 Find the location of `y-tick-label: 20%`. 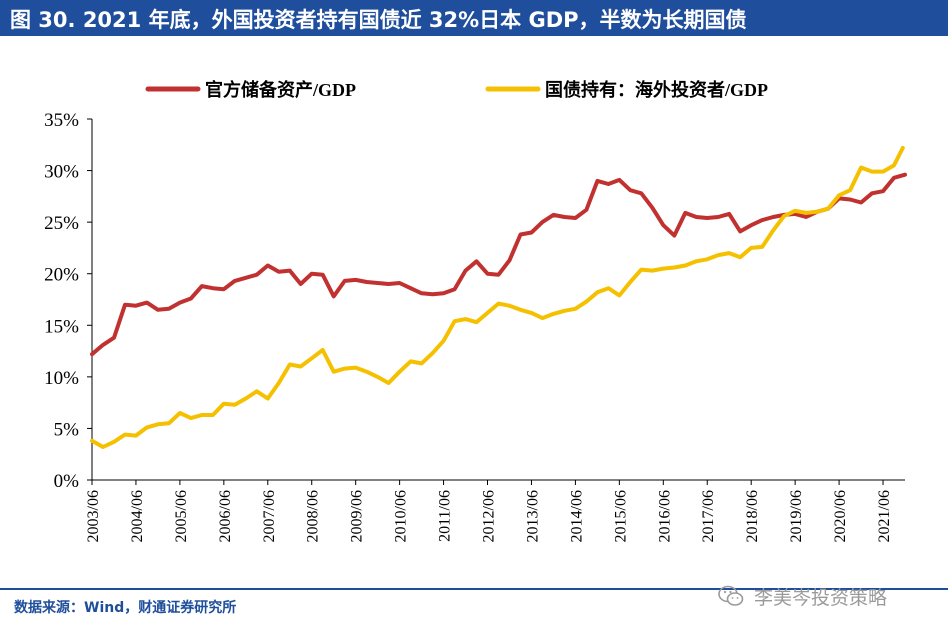

y-tick-label: 20% is located at coordinates (61, 275).